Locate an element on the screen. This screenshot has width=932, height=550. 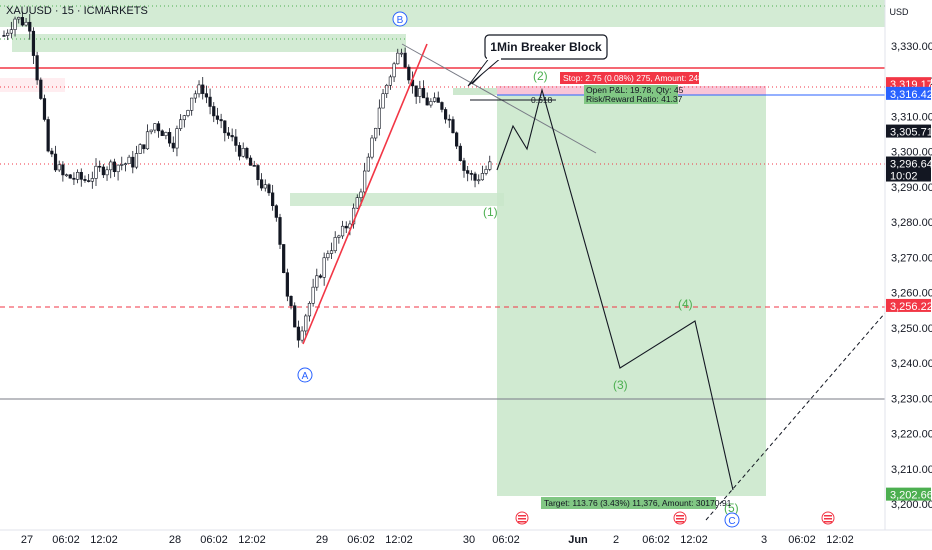
price-label-countdown: 10:02 is located at coordinates (908, 175).